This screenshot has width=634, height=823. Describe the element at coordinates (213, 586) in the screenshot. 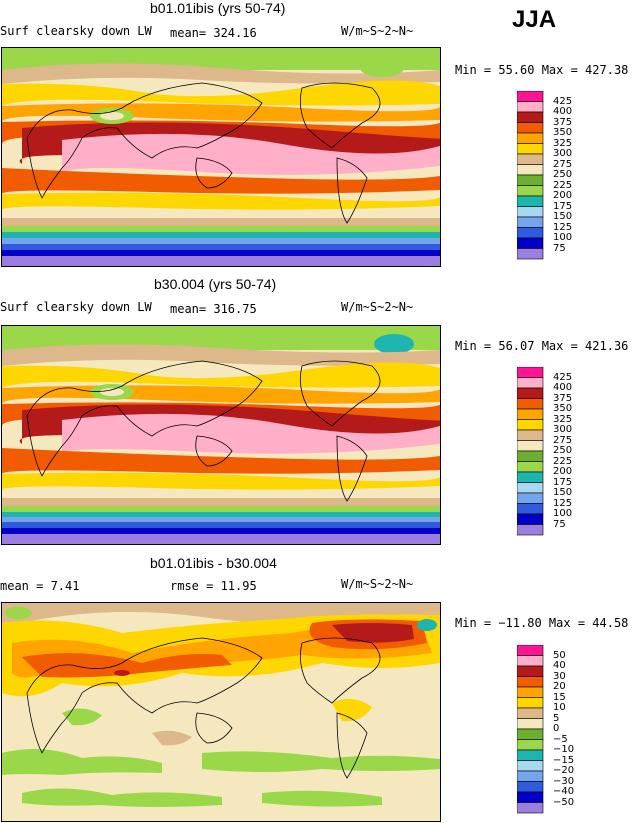

I see `panel3-rmse: rmse = 11.95` at that location.